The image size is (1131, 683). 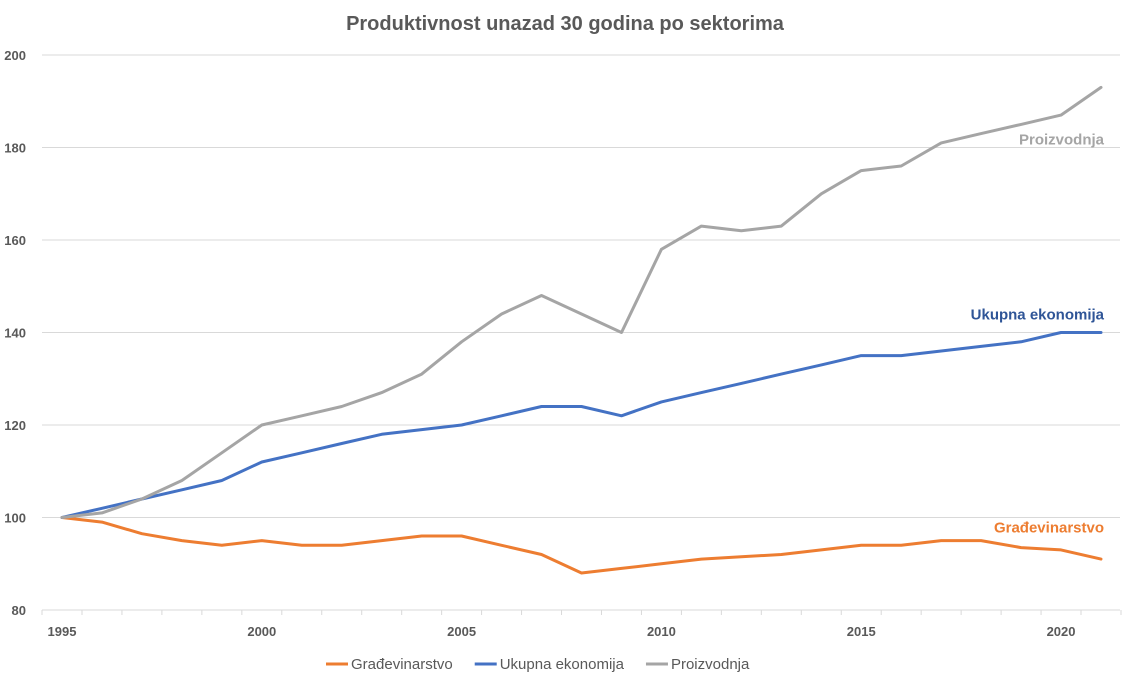 I want to click on y-tick-label: 160, so click(x=15, y=240).